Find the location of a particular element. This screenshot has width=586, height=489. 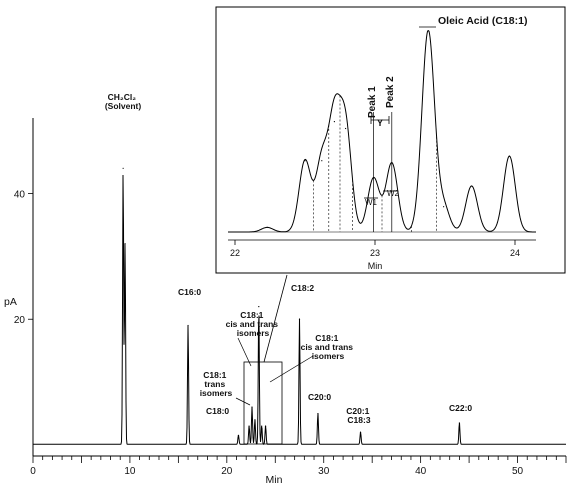

label-c22-0: C22:0 is located at coordinates (460, 408).